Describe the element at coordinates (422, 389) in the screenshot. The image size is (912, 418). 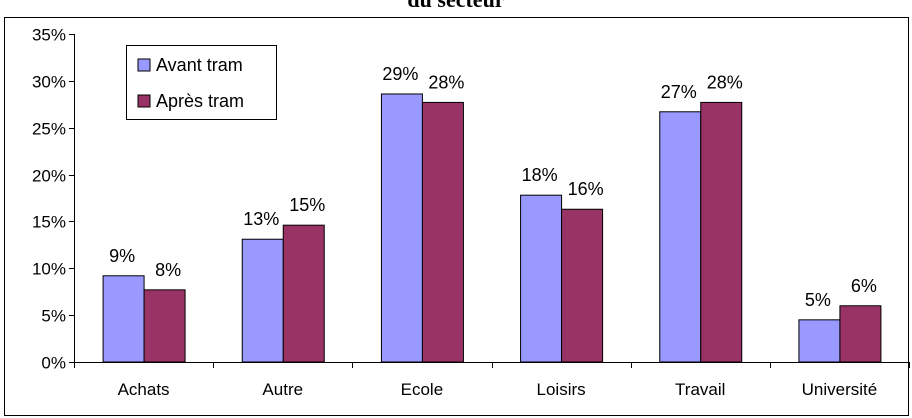
I see `x-tick-label: Ecole` at that location.